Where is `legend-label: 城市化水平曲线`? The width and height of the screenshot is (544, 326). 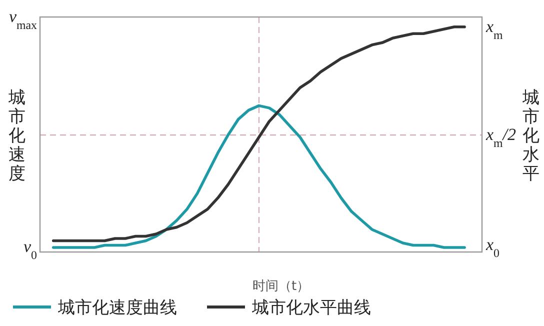 legend-label: 城市化水平曲线 is located at coordinates (311, 308).